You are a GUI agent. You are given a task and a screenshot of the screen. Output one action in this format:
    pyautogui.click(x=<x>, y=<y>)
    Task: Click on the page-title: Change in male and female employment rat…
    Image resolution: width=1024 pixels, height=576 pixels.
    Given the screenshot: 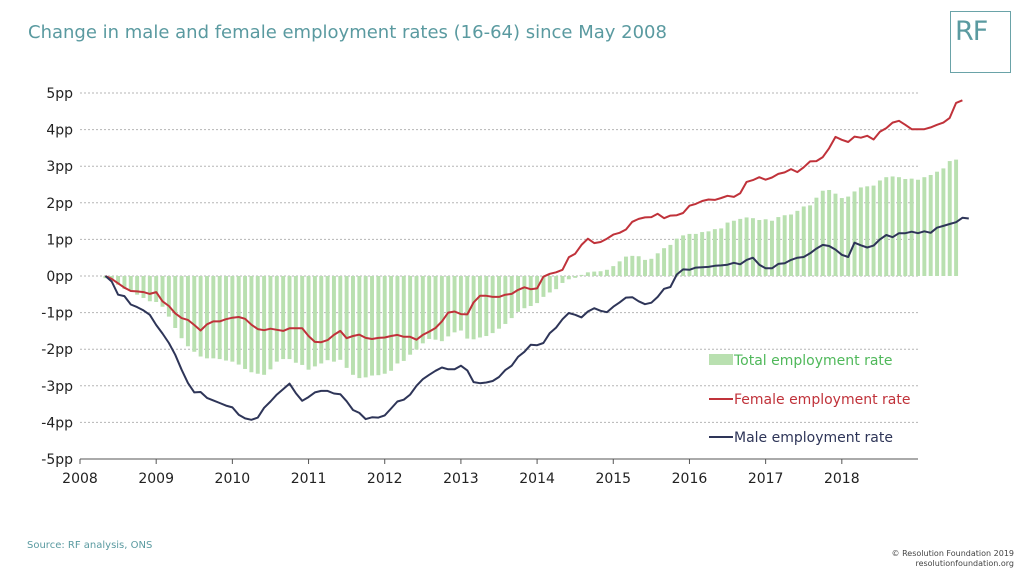 What is the action you would take?
    pyautogui.click(x=347, y=32)
    